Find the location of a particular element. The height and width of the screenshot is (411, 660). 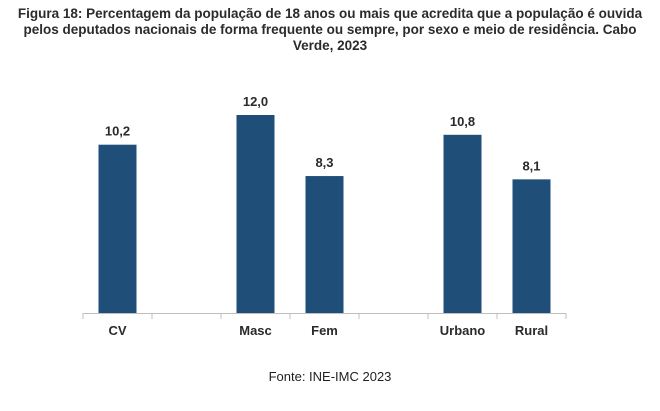

tick-label-cv: CV is located at coordinates (117, 330).